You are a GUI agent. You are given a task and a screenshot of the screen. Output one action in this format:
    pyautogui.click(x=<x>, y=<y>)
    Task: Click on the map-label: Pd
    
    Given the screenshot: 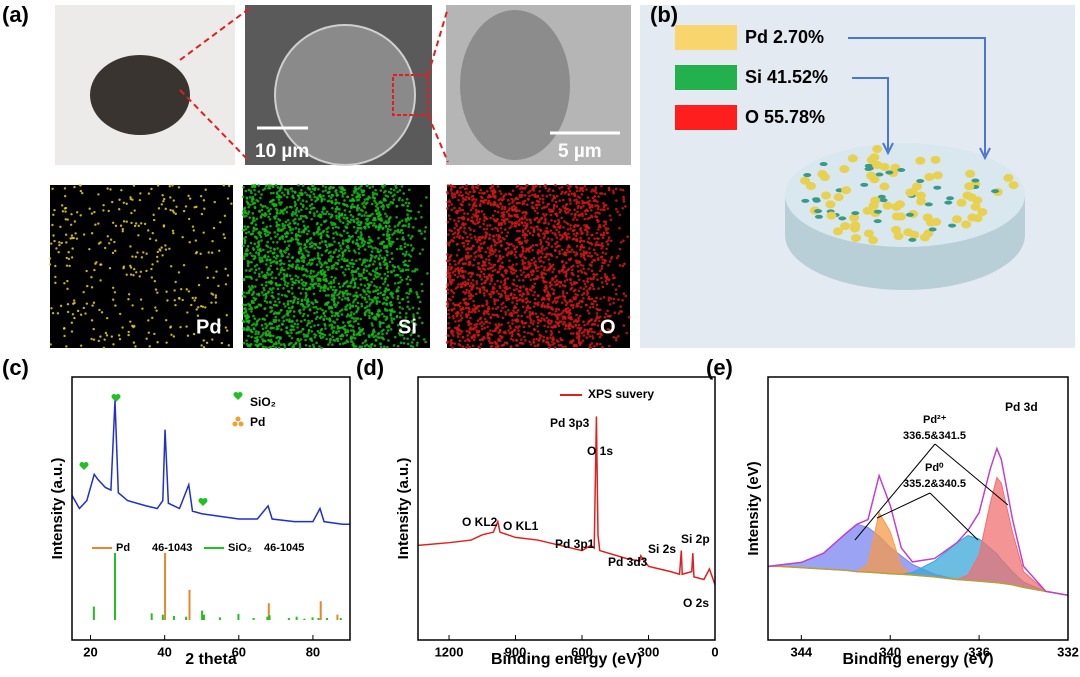 What is the action you would take?
    pyautogui.click(x=209, y=327)
    